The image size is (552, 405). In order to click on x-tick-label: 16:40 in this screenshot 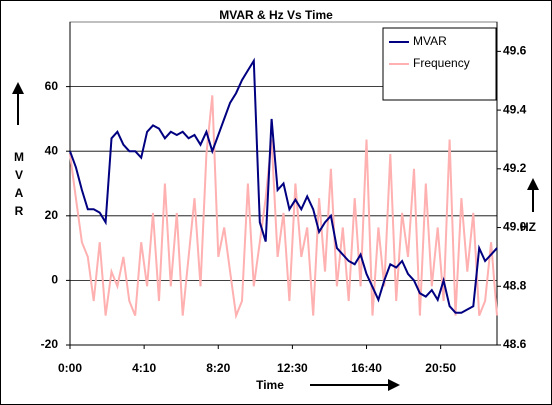, I will do `click(366, 368)`.